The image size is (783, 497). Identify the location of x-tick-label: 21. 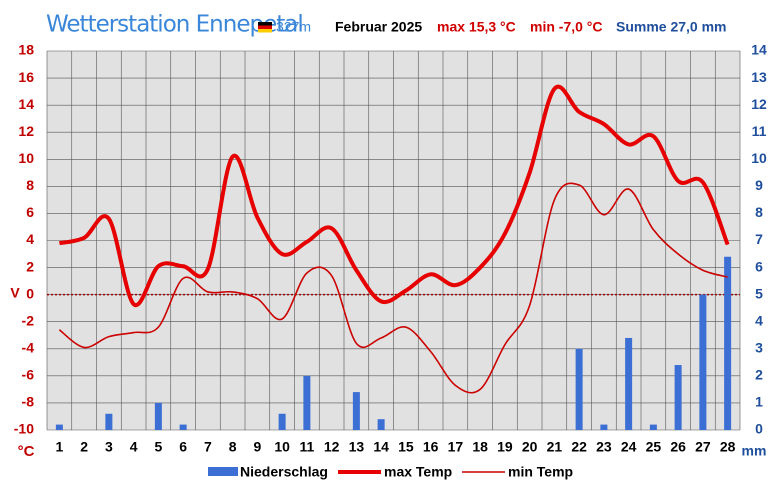
(555, 447).